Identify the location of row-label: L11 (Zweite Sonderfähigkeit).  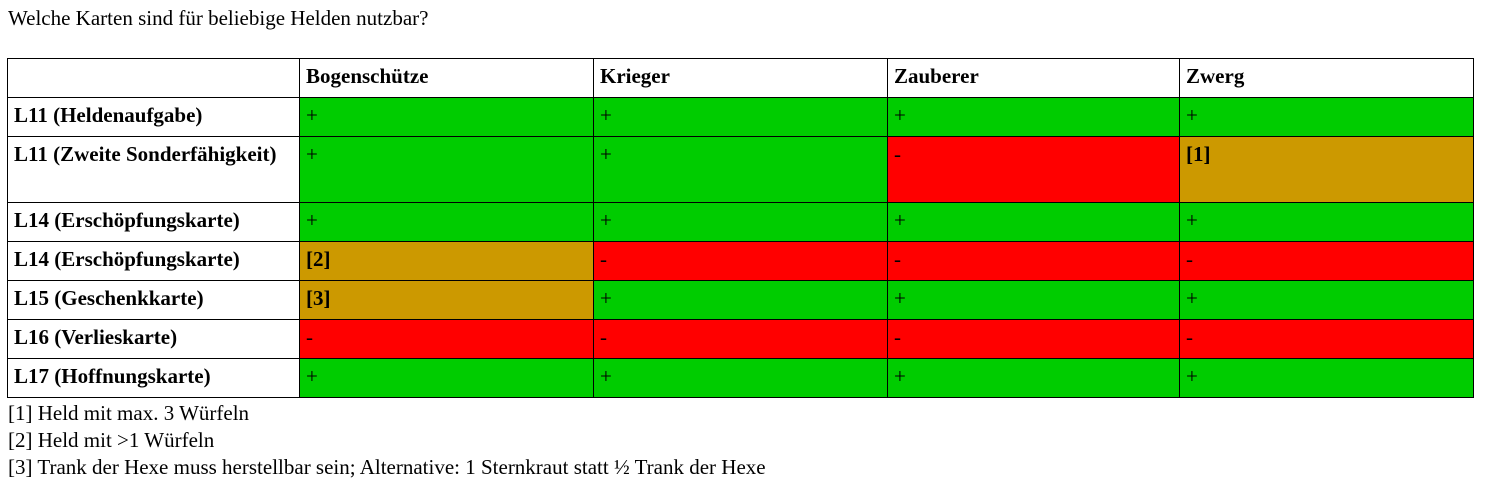
(153, 169).